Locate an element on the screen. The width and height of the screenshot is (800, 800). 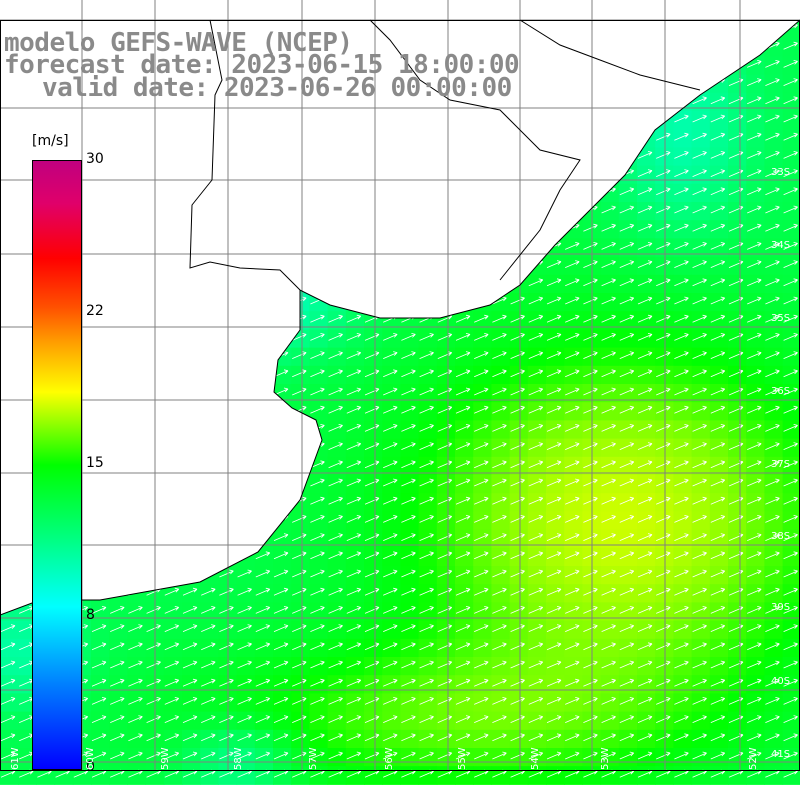
lon-label: 58W is located at coordinates (238, 758).